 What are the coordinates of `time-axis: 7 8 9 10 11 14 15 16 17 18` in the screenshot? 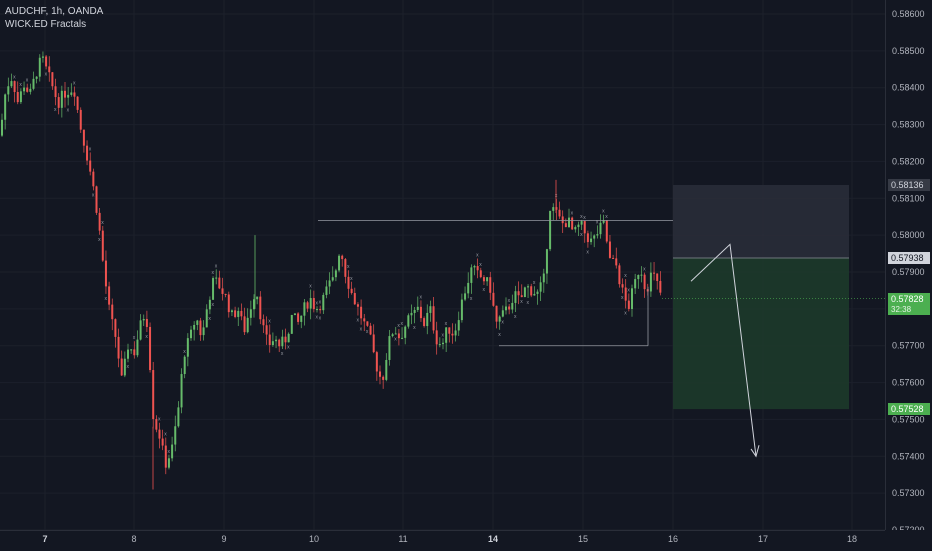 It's located at (442, 540).